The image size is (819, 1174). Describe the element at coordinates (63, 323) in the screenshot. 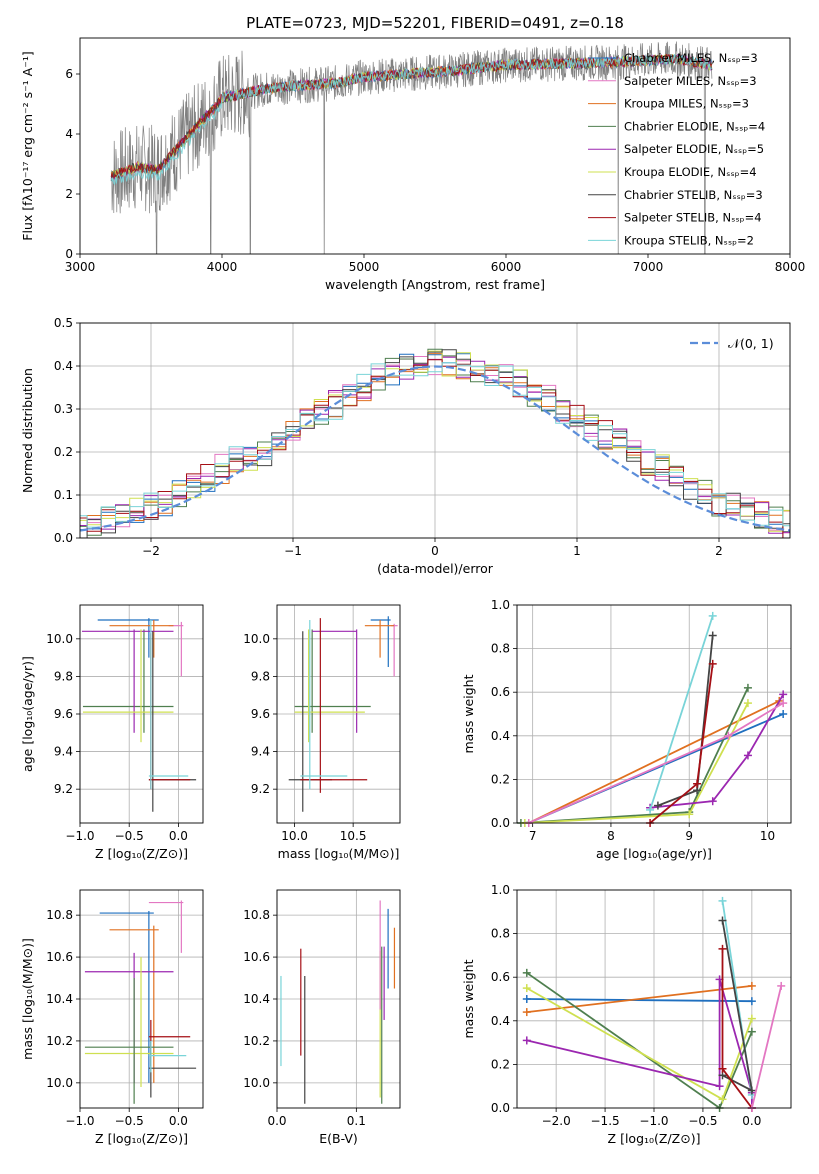

I see `y-tick-label: 0.5` at that location.